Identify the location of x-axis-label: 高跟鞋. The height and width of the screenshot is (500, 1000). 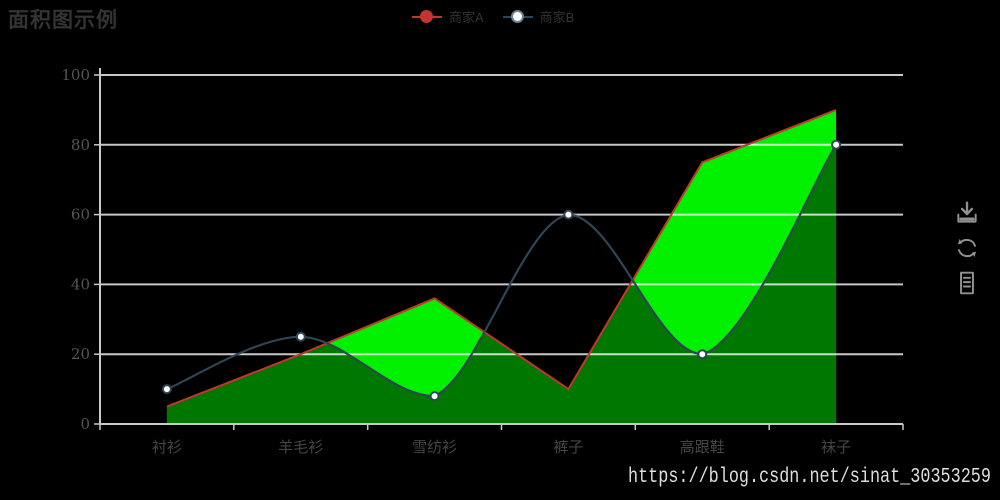
(702, 447).